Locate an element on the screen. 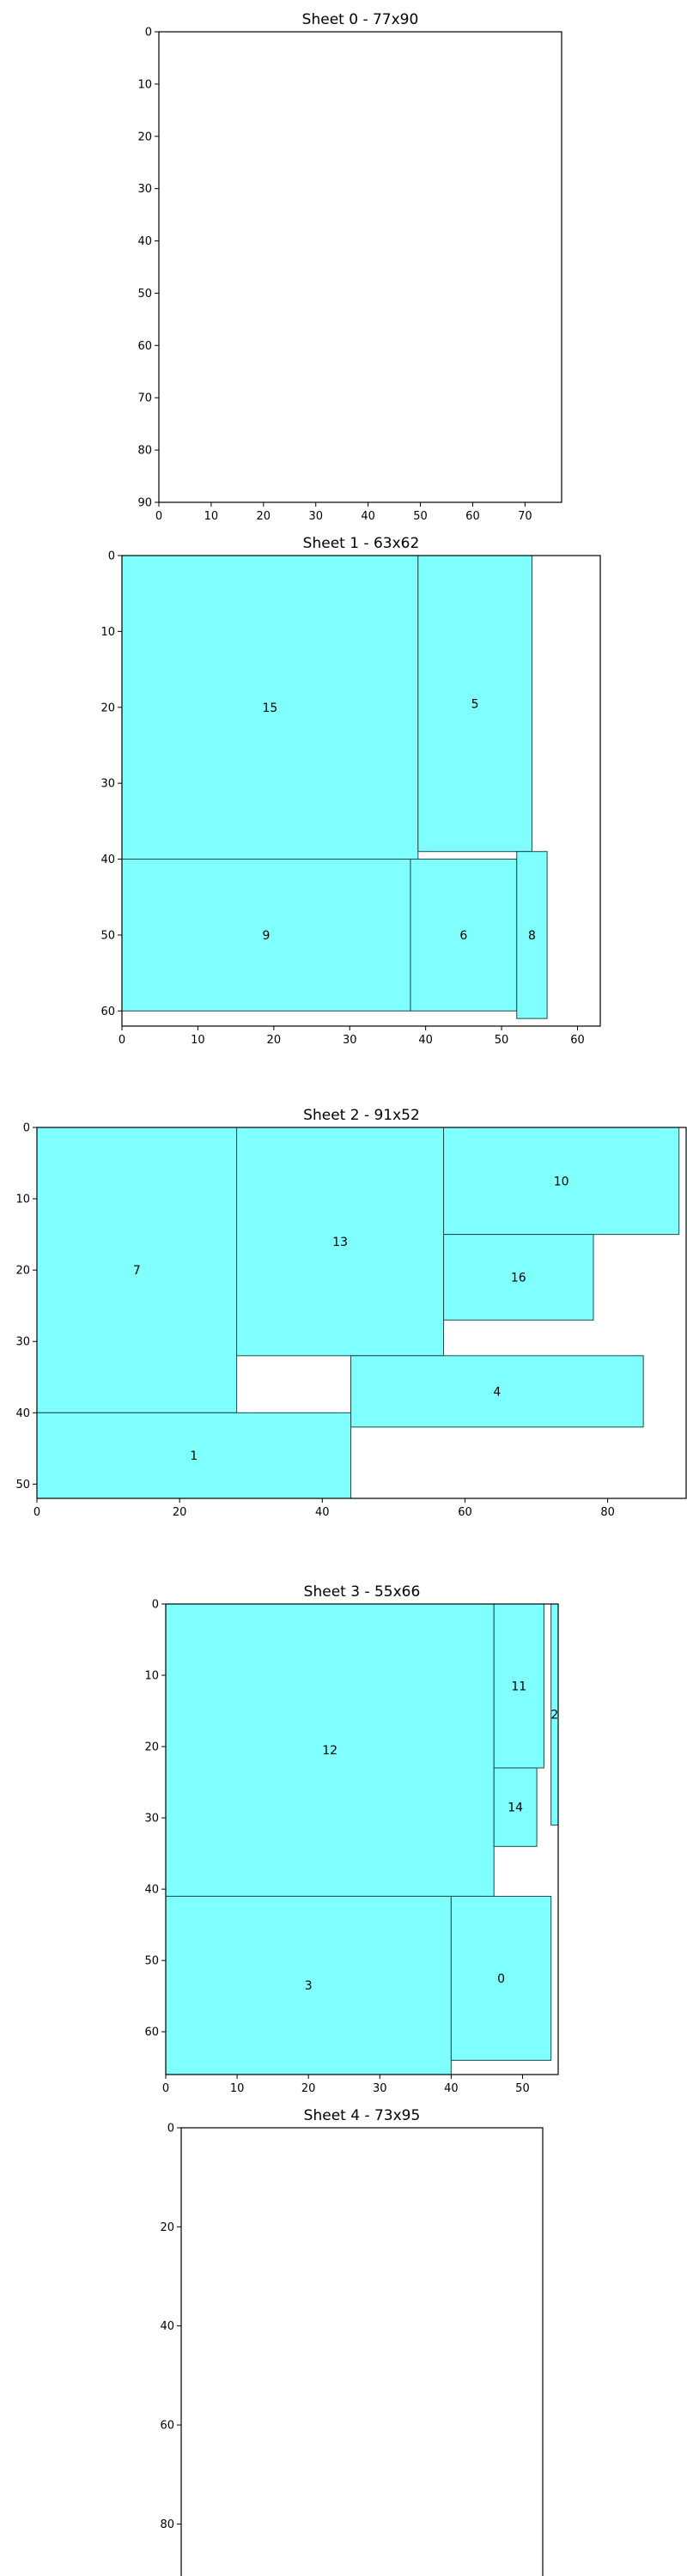 Image resolution: width=687 pixels, height=2576 pixels. piece-label: 3 is located at coordinates (309, 1986).